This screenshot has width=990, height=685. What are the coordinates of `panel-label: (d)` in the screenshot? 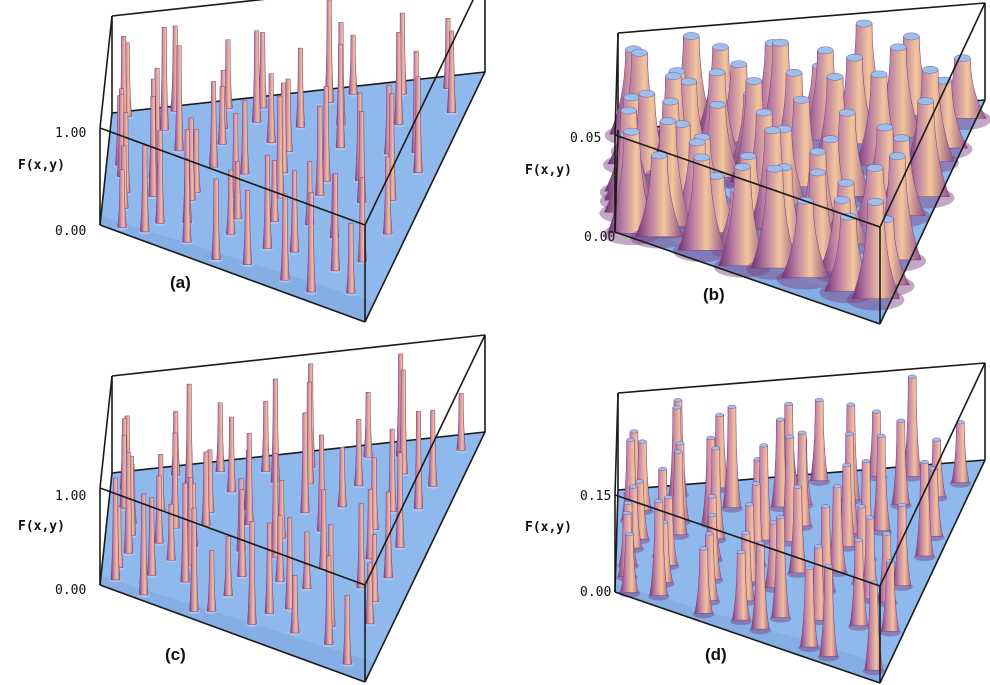 It's located at (716, 654).